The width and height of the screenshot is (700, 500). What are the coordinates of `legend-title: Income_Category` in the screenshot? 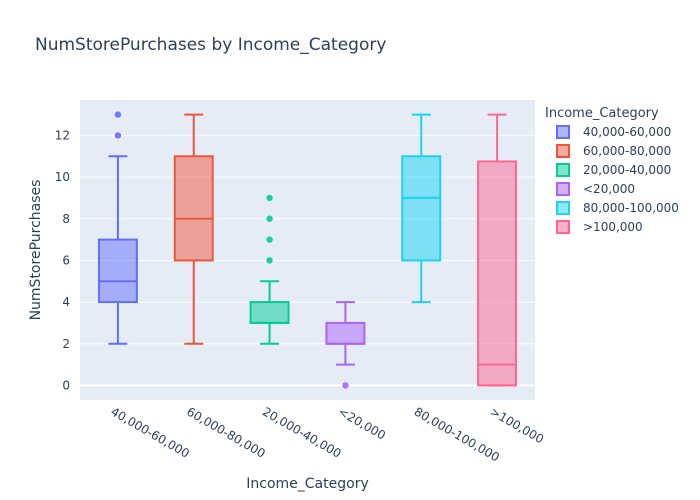 It's located at (602, 113).